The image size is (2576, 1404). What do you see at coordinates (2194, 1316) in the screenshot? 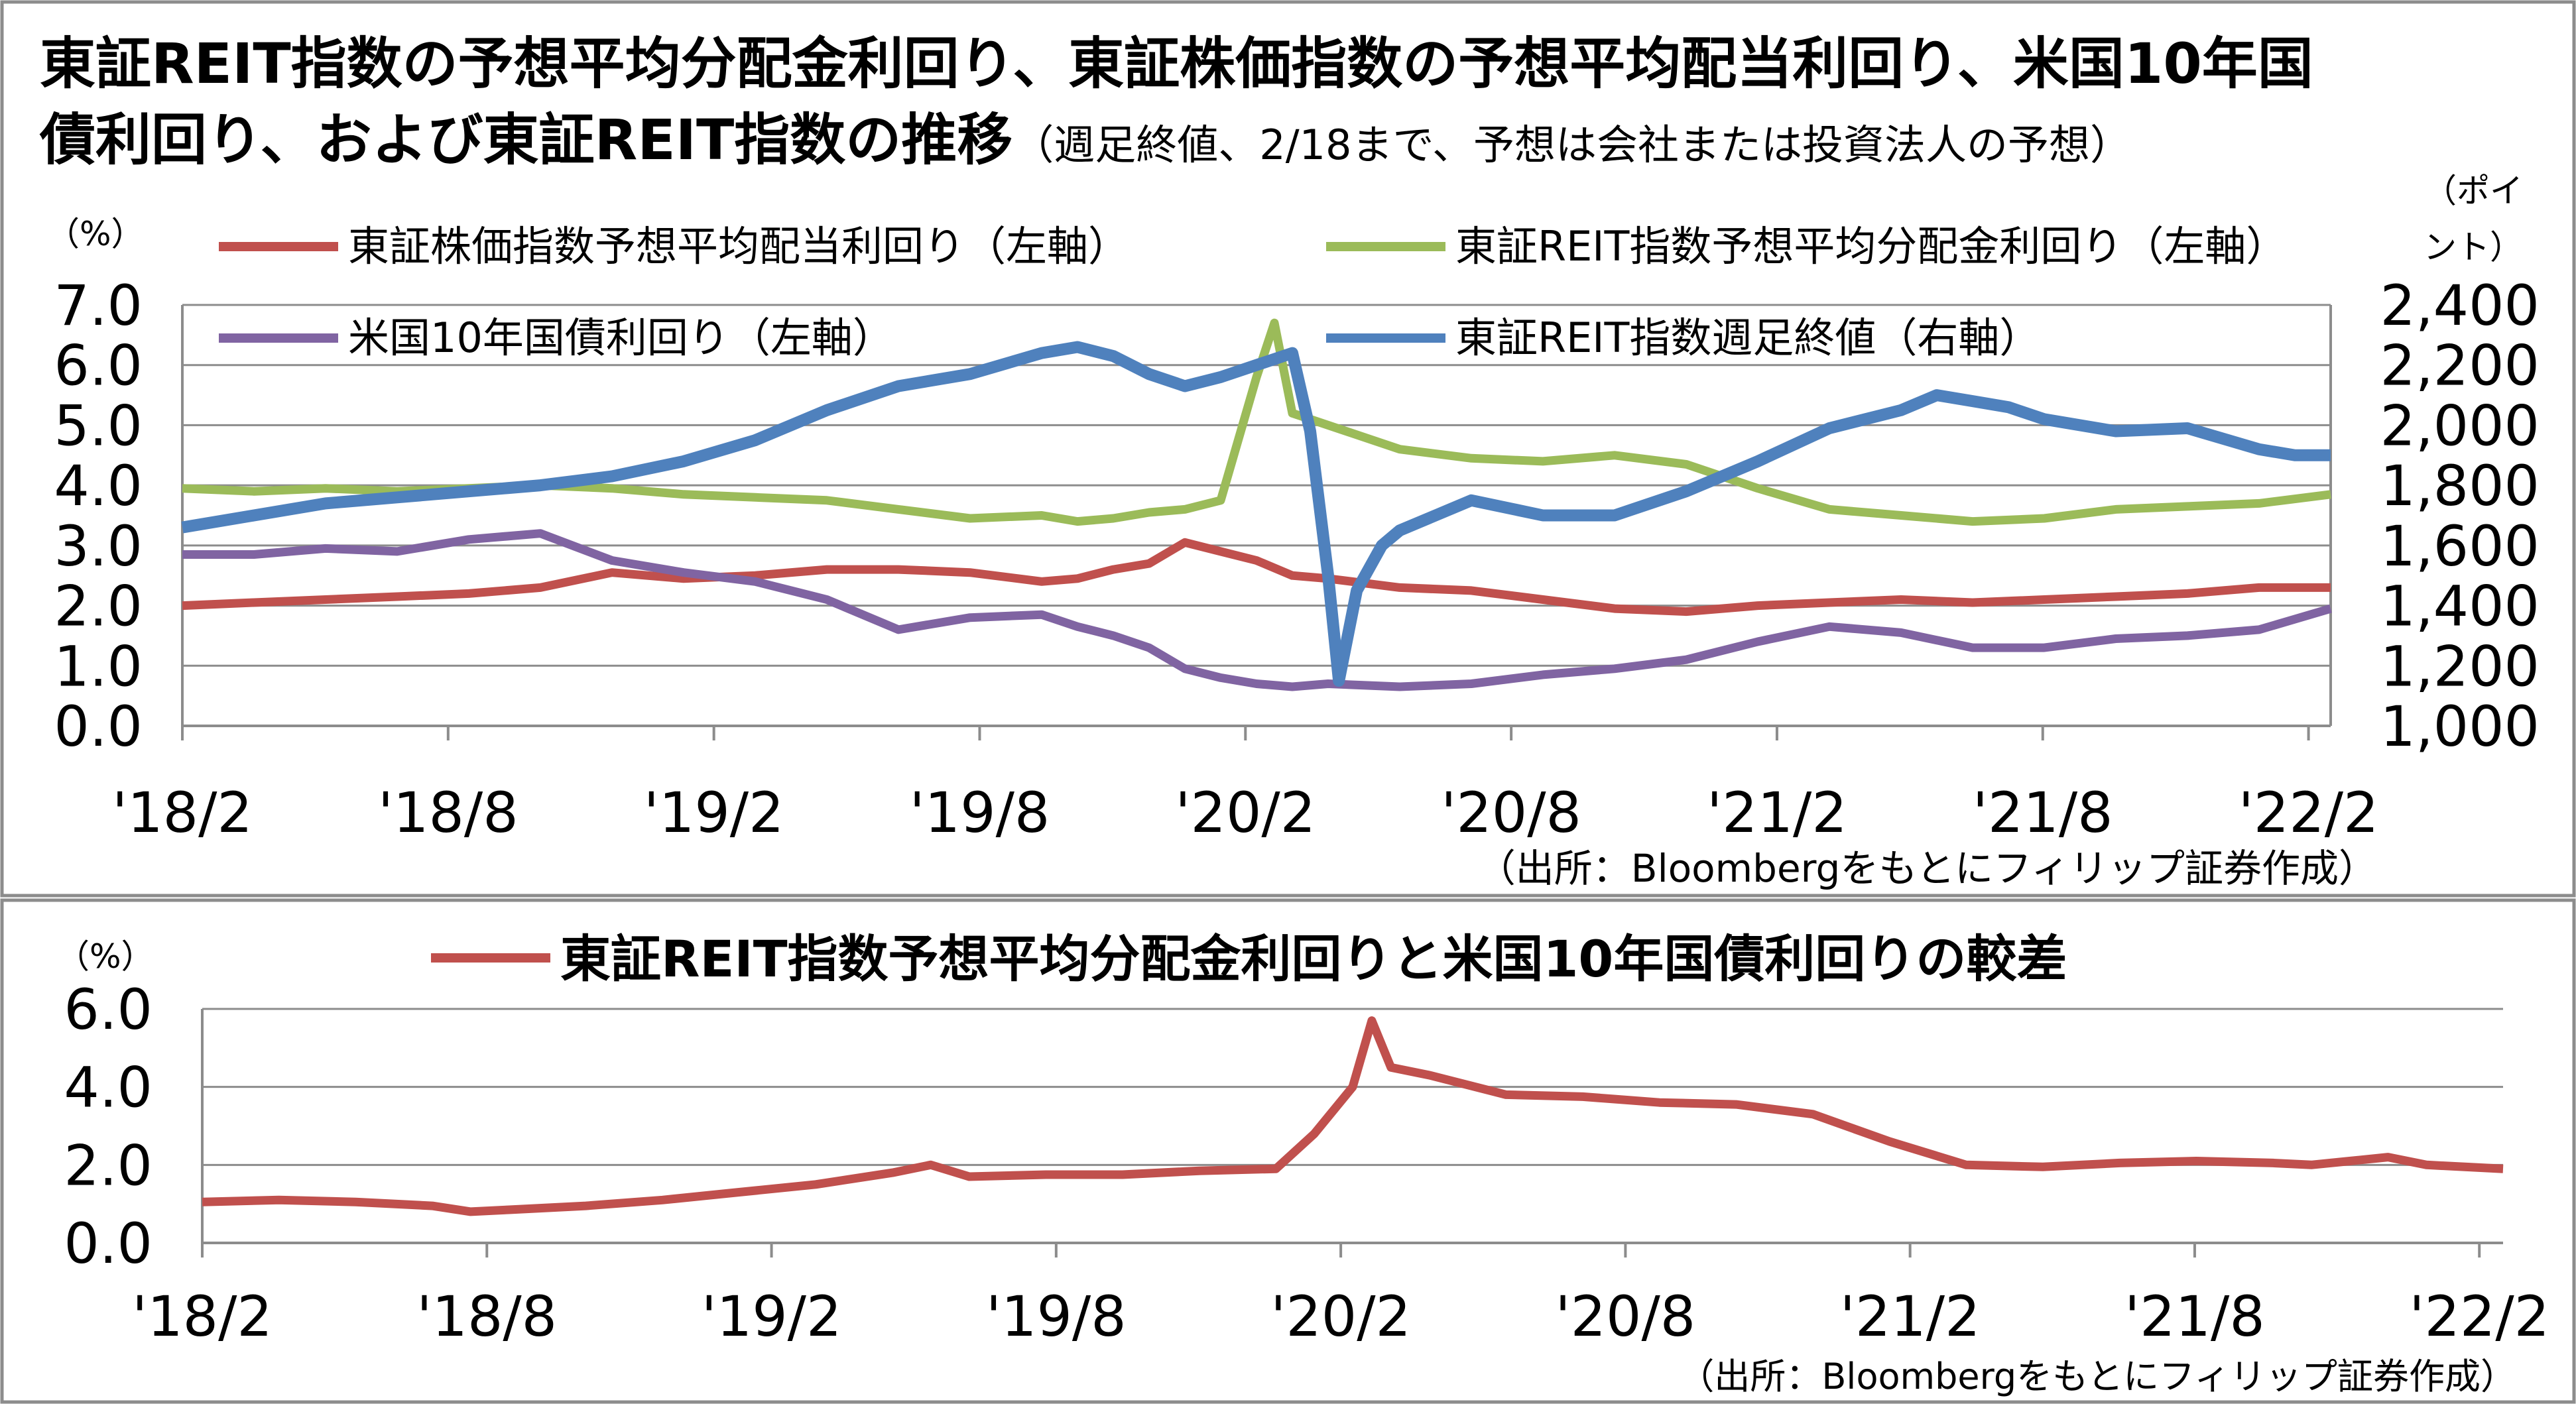
I see `bottom-x-tick-label: '21/8` at bounding box center [2194, 1316].